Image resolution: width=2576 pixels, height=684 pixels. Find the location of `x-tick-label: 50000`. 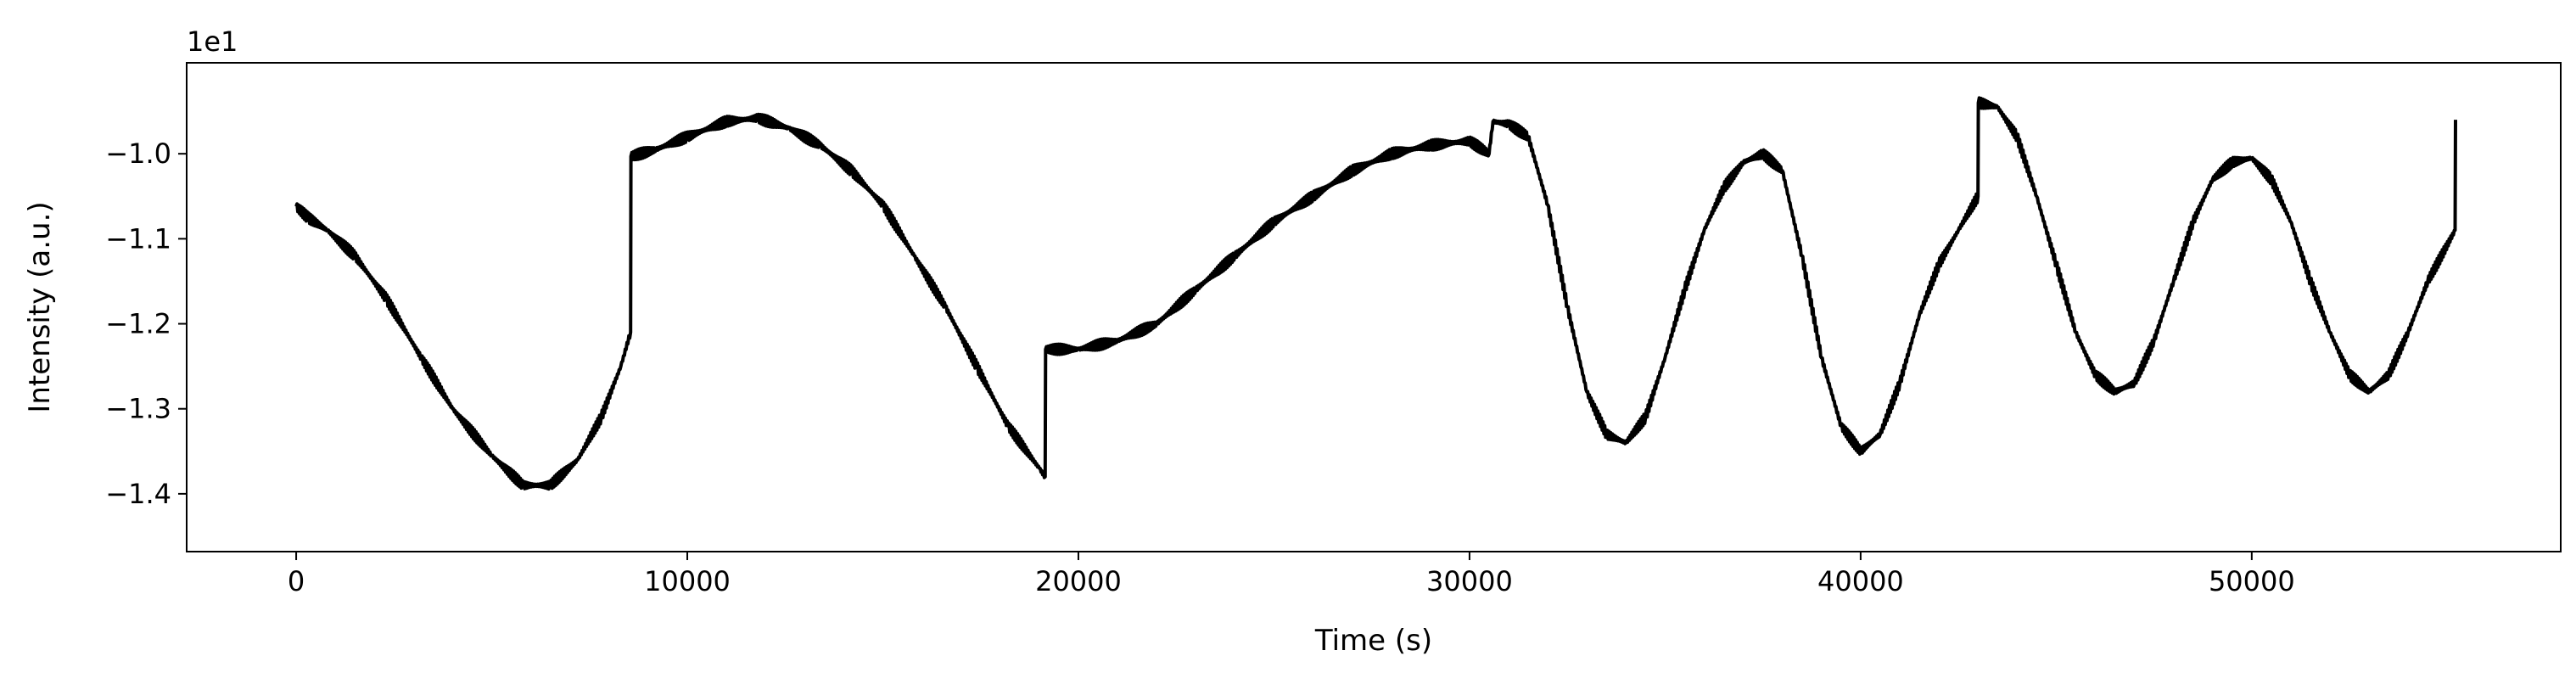

x-tick-label: 50000 is located at coordinates (2252, 581).